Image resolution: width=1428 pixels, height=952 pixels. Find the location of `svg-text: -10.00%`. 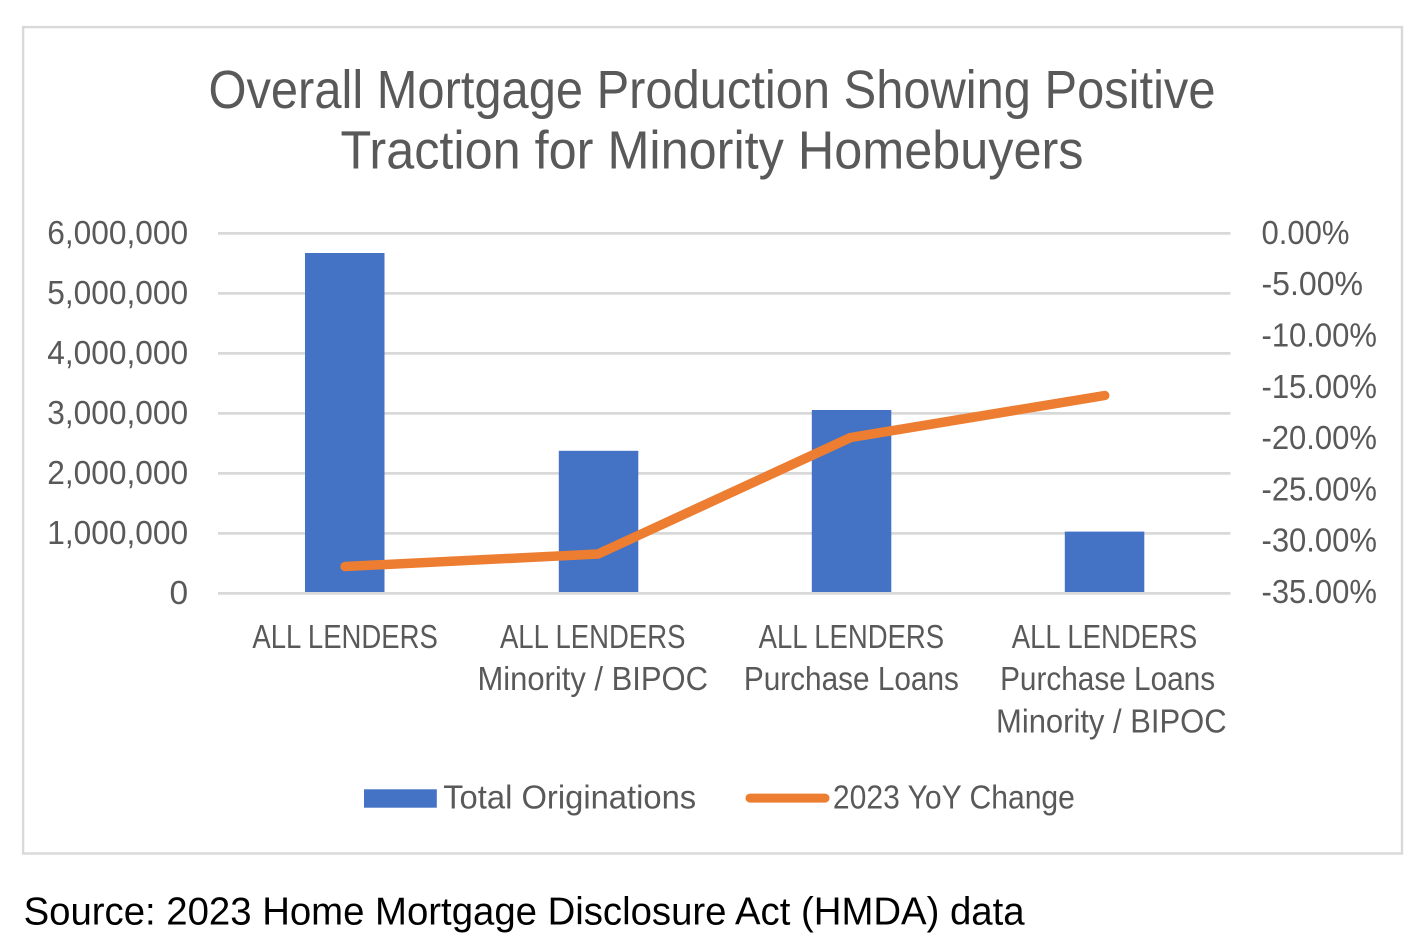

svg-text: -10.00% is located at coordinates (1319, 335).